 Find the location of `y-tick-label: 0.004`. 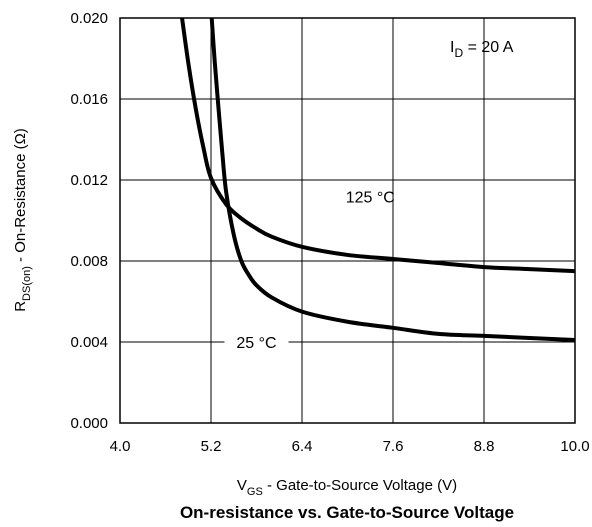

y-tick-label: 0.004 is located at coordinates (89, 342).